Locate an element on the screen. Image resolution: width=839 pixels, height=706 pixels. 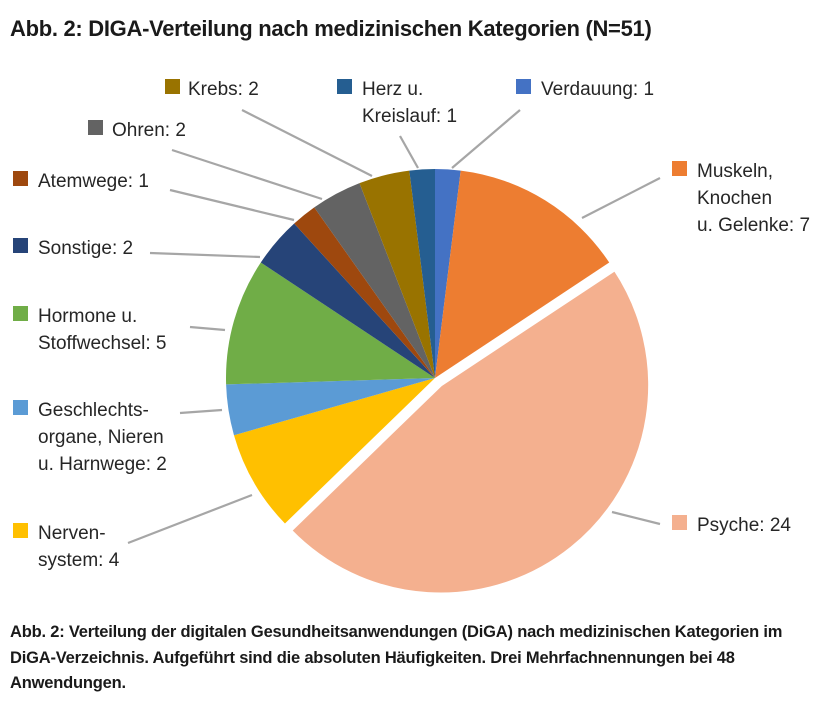
pie-slice-sonstige is located at coordinates (347, 300).